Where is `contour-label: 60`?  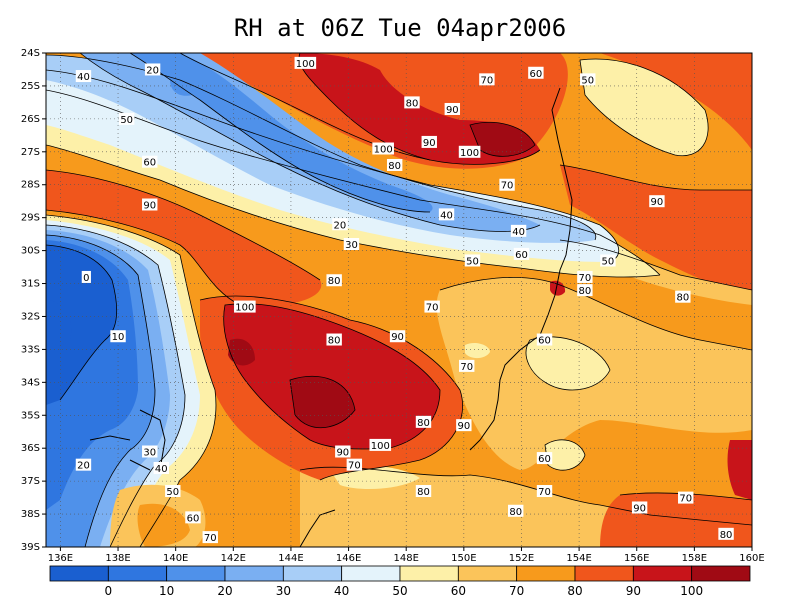
contour-label: 60 is located at coordinates (544, 458).